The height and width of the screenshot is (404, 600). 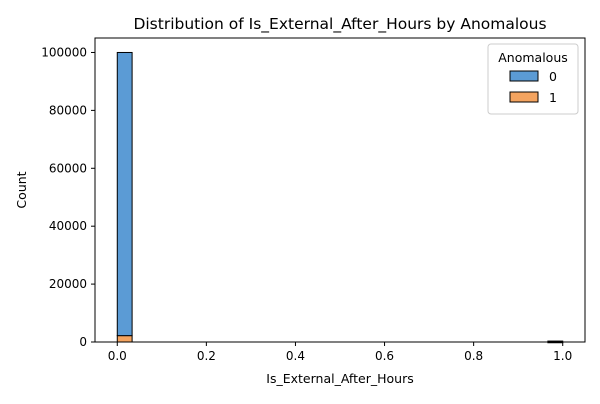 What do you see at coordinates (384, 356) in the screenshot?
I see `x-tick-label: 0.6` at bounding box center [384, 356].